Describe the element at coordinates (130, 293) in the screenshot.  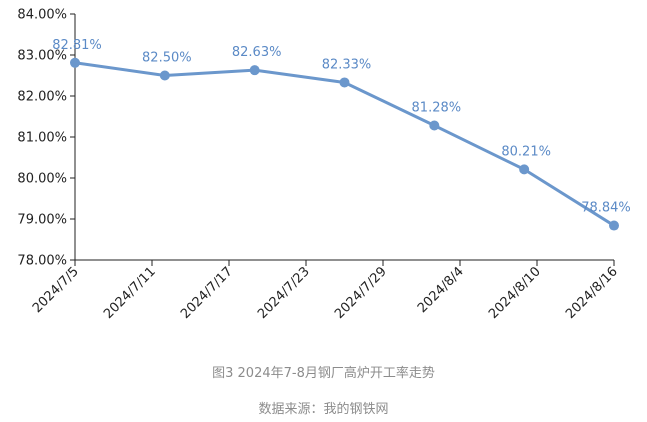
I see `x-tick-label: 2024/7/11` at that location.